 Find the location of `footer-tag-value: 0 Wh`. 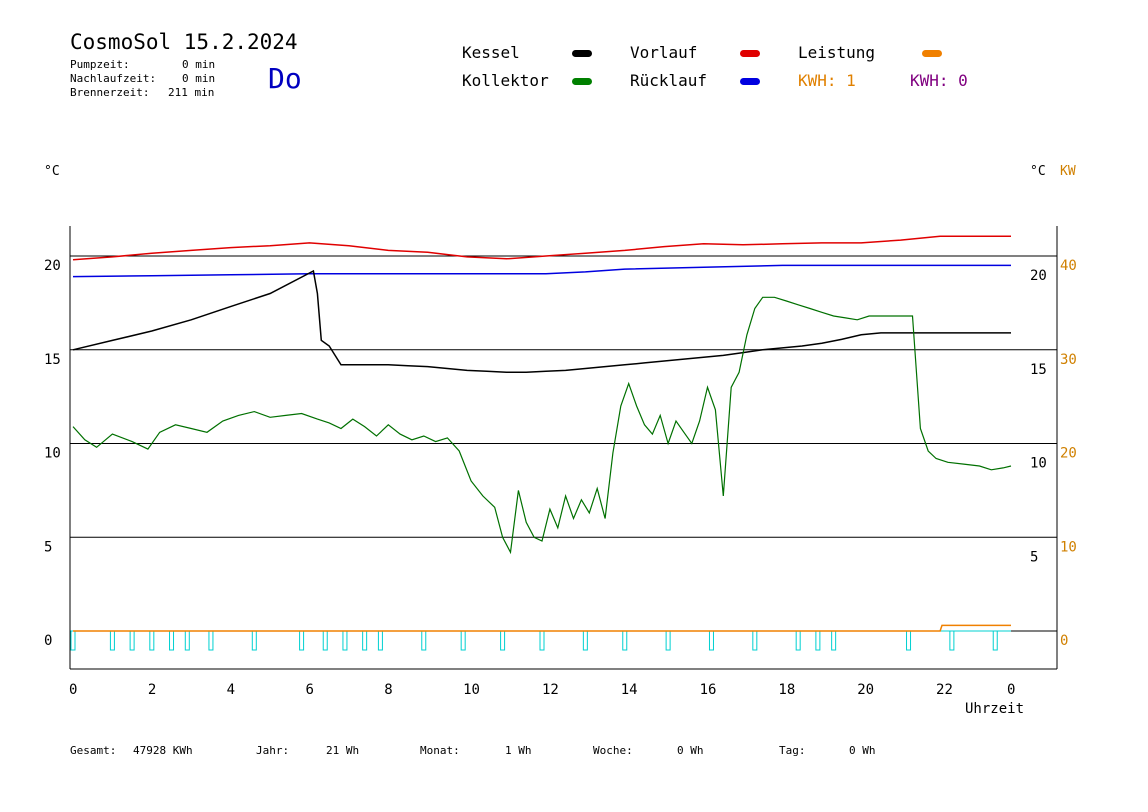

footer-tag-value: 0 Wh is located at coordinates (862, 750).